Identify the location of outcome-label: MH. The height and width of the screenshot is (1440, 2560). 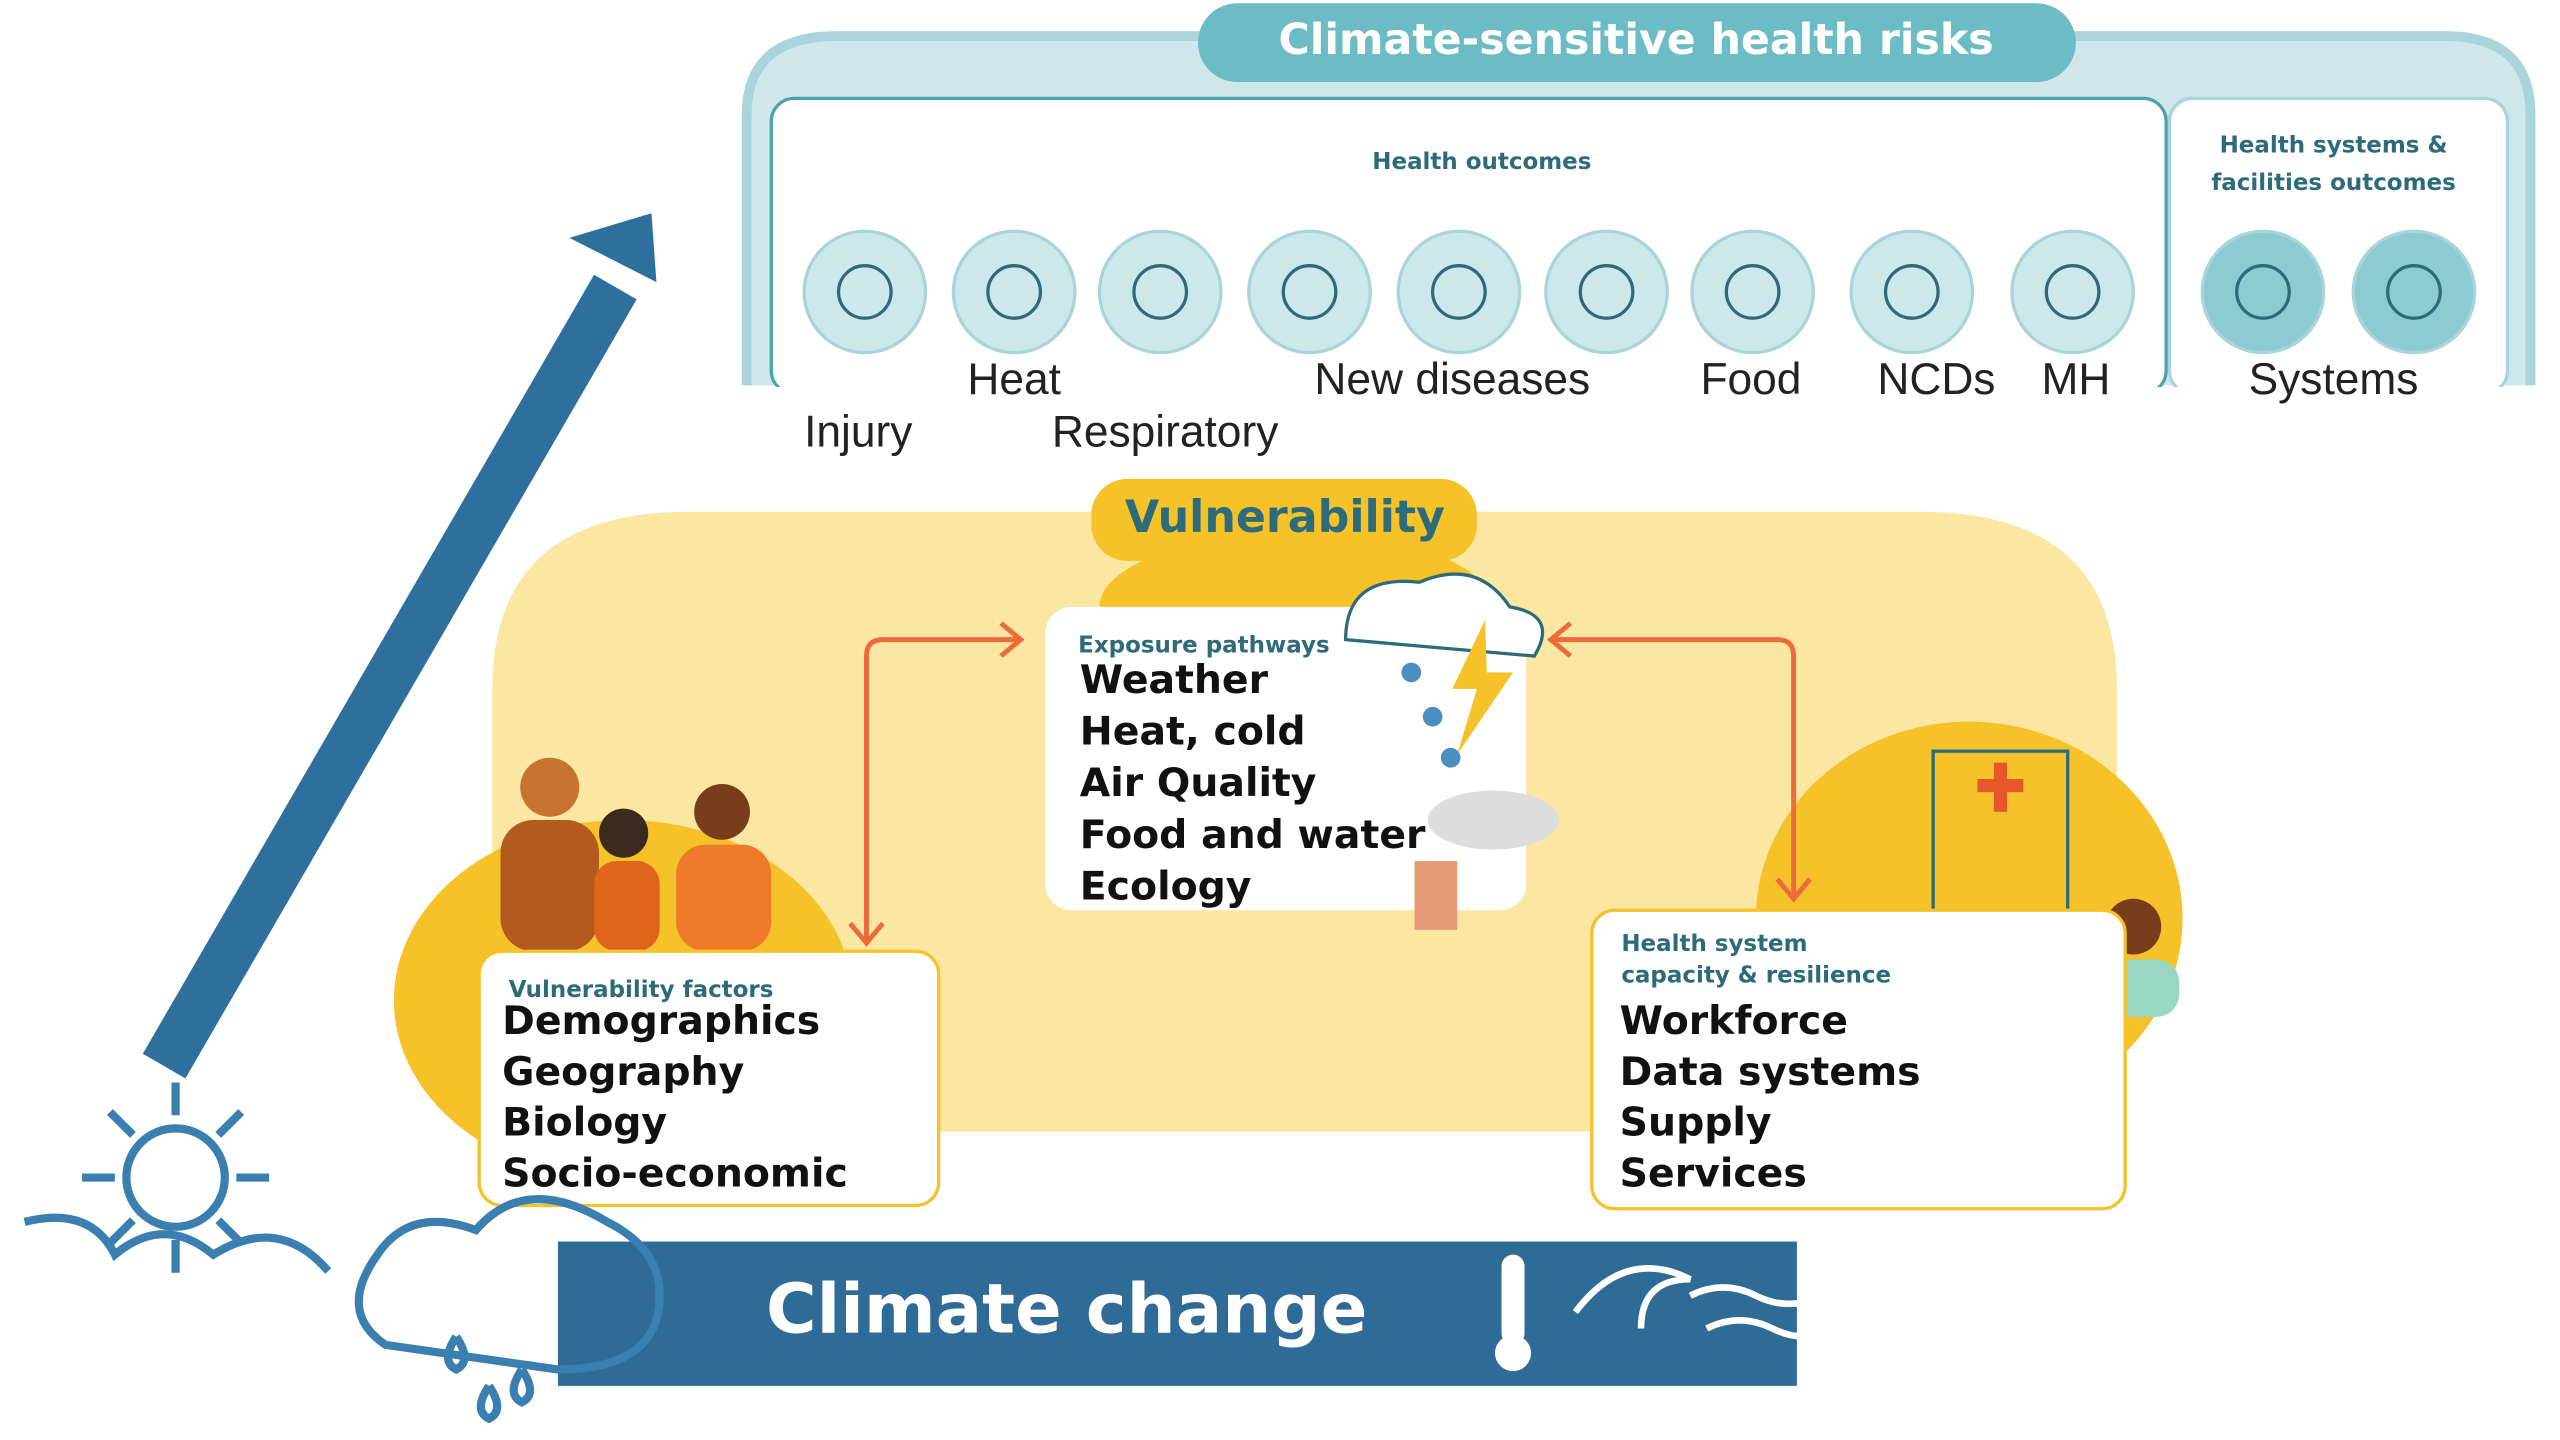
(2075, 379).